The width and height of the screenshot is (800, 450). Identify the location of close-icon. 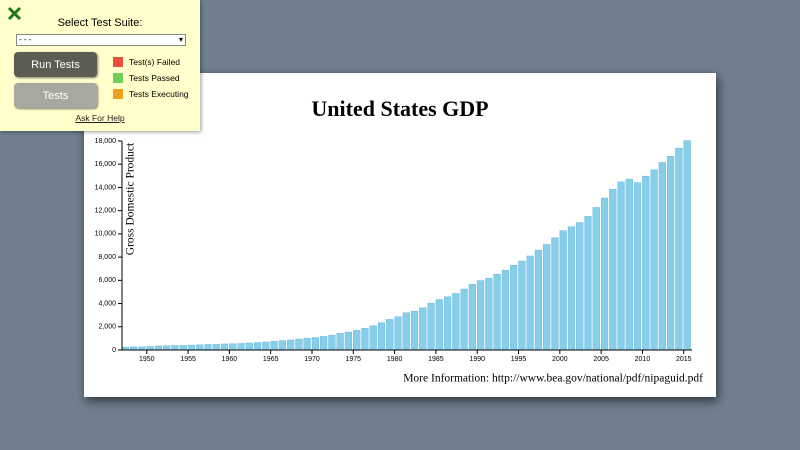
(14, 13).